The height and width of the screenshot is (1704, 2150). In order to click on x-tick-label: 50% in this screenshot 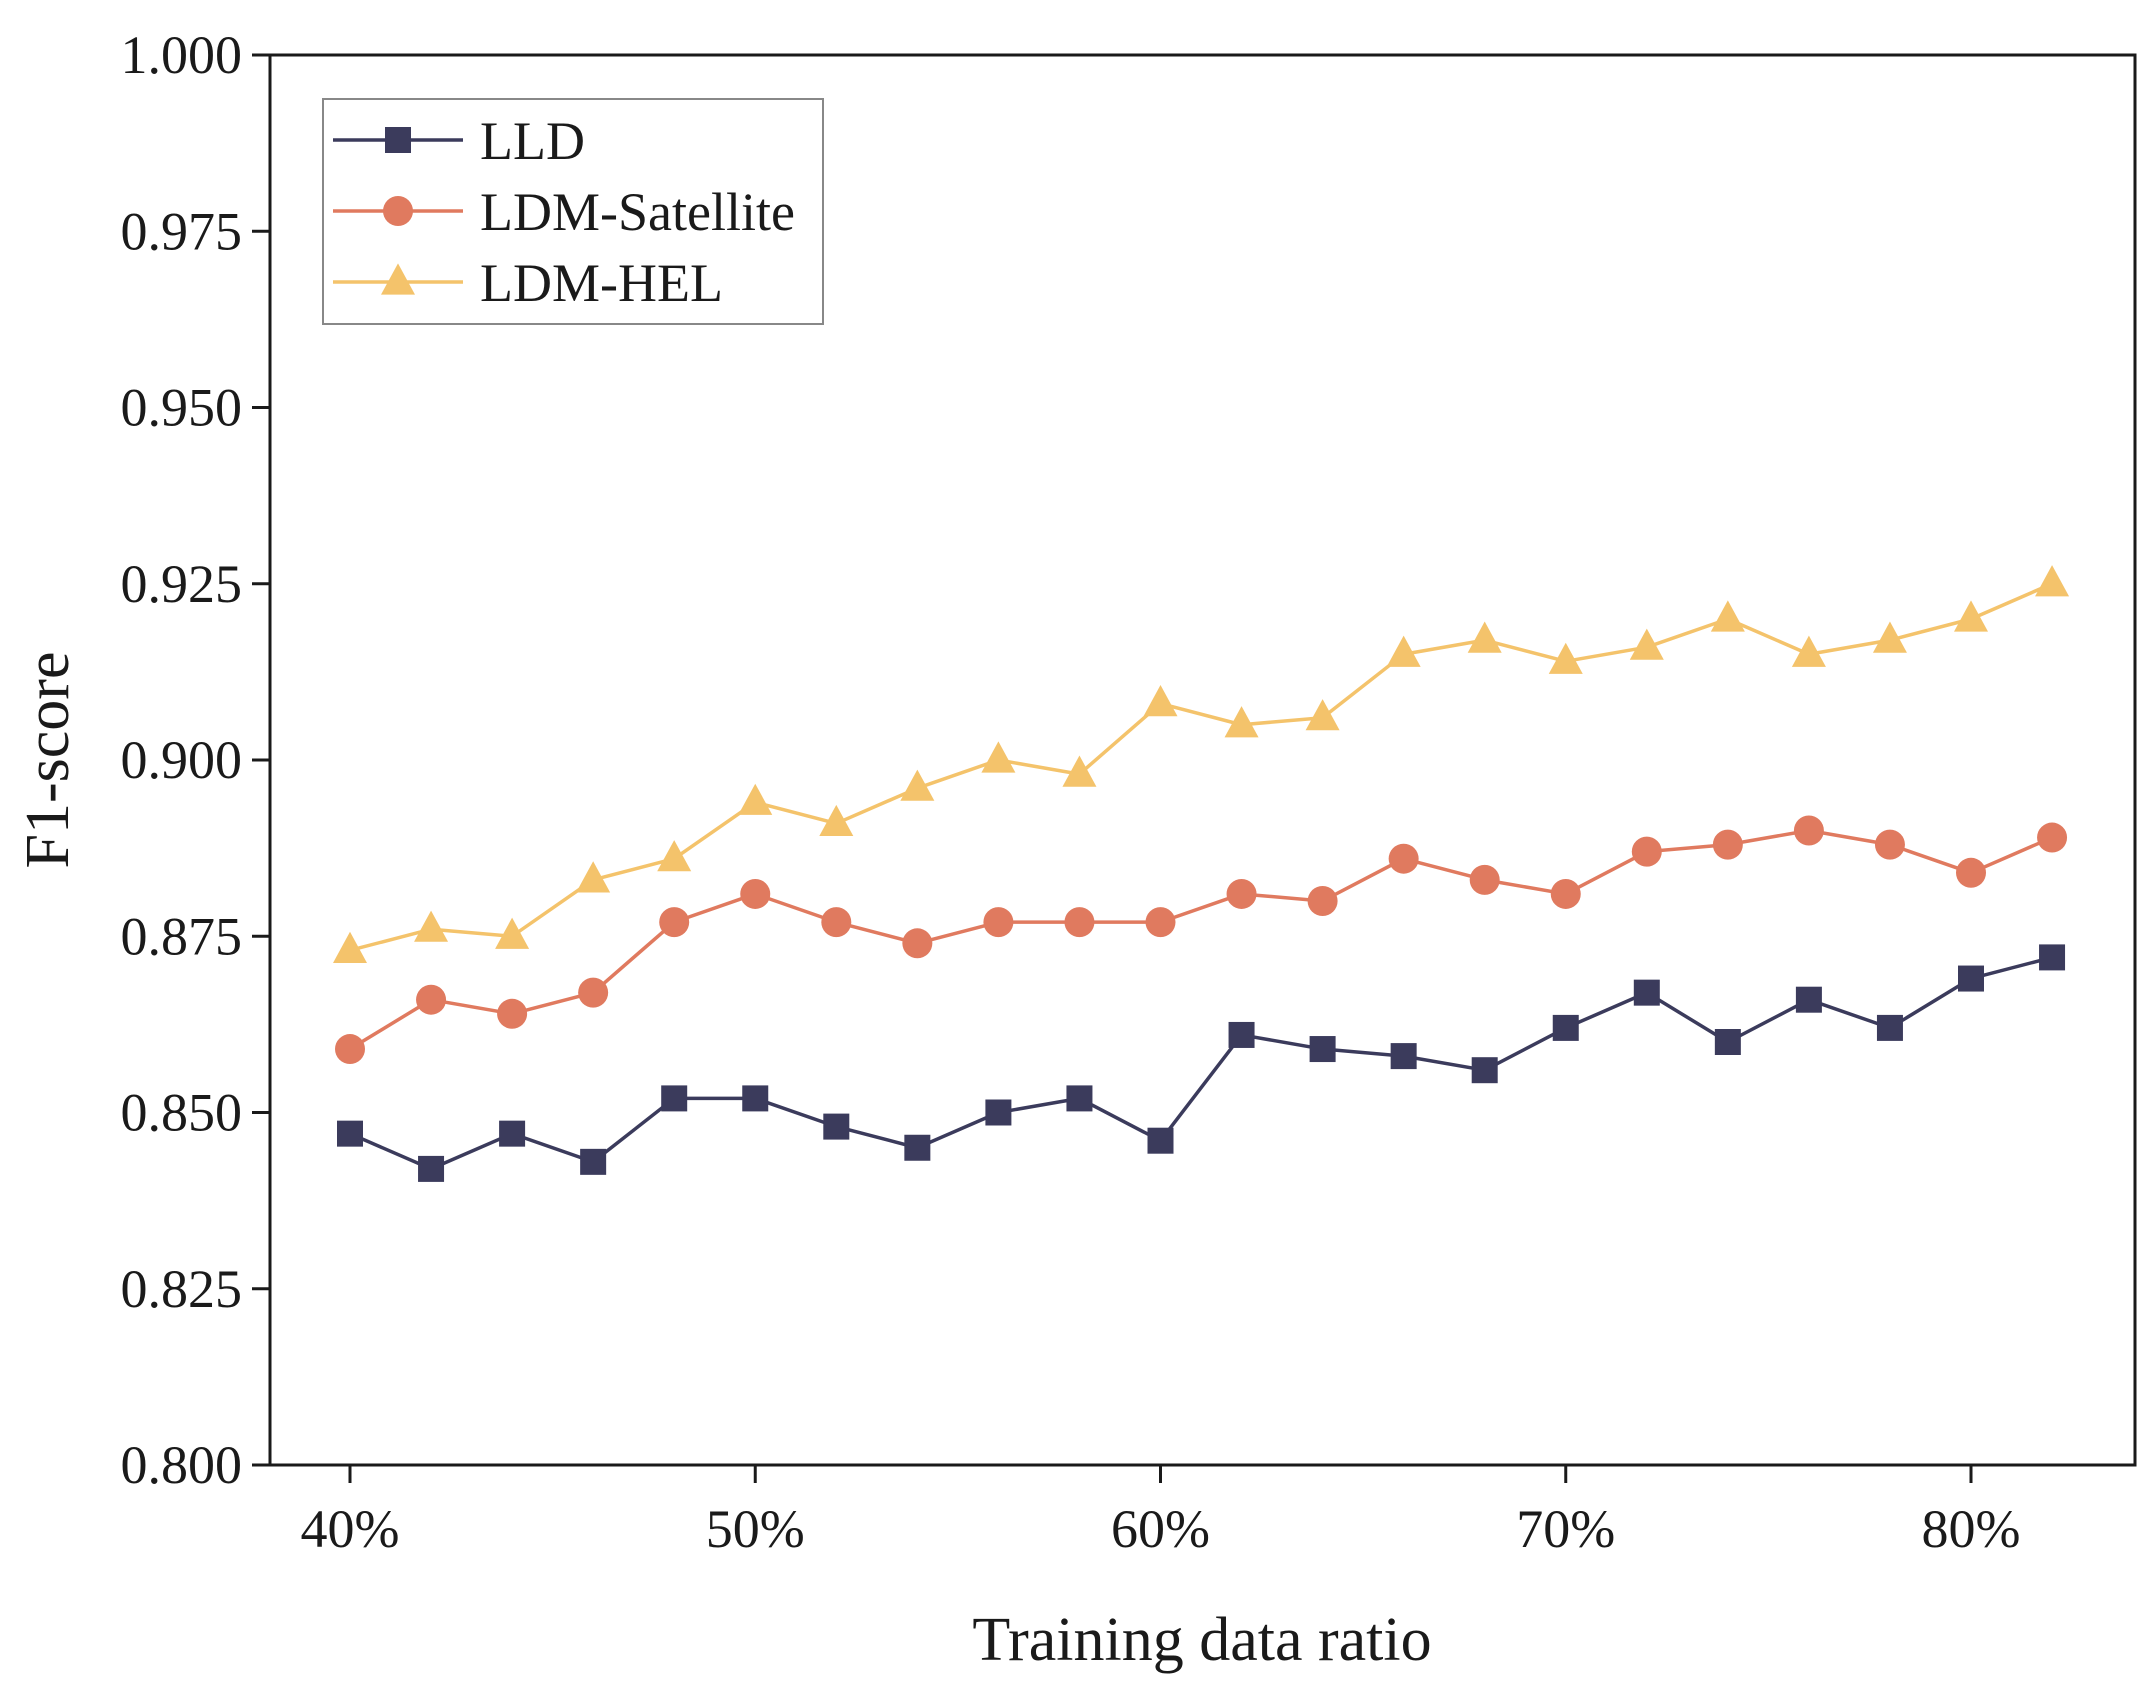, I will do `click(755, 1529)`.